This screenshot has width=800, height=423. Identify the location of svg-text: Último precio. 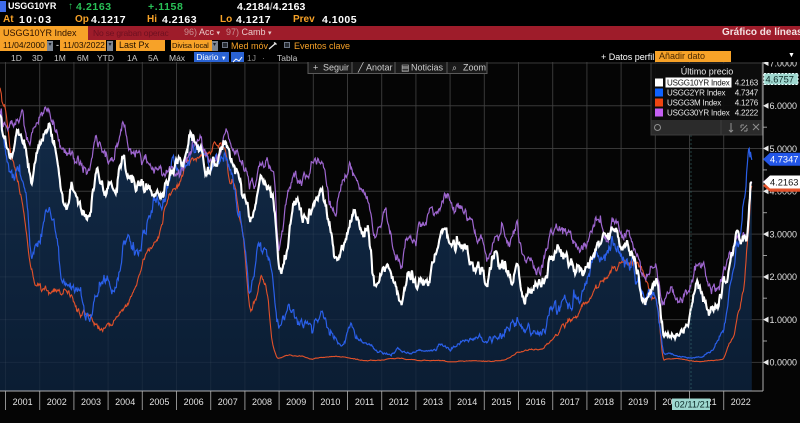
(707, 72).